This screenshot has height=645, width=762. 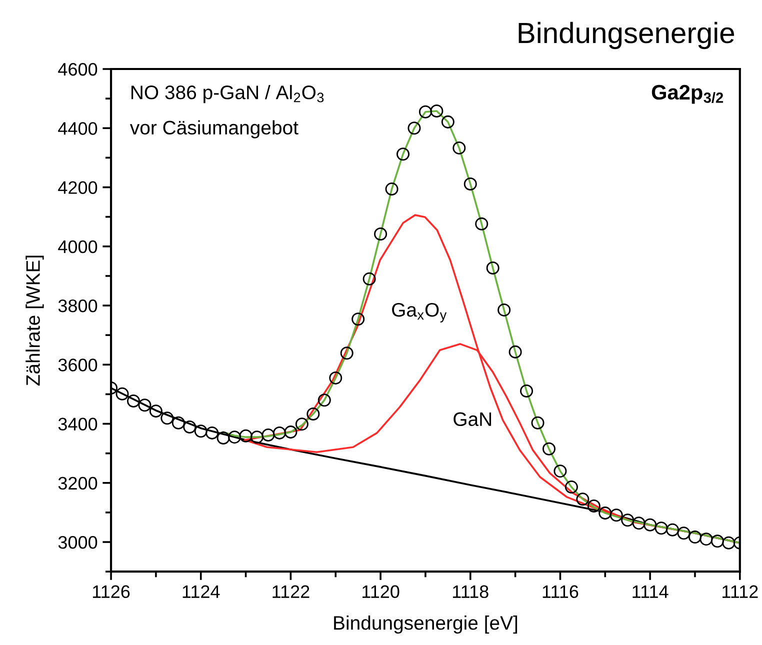 What do you see at coordinates (78, 424) in the screenshot?
I see `y-tick-label: 3400` at bounding box center [78, 424].